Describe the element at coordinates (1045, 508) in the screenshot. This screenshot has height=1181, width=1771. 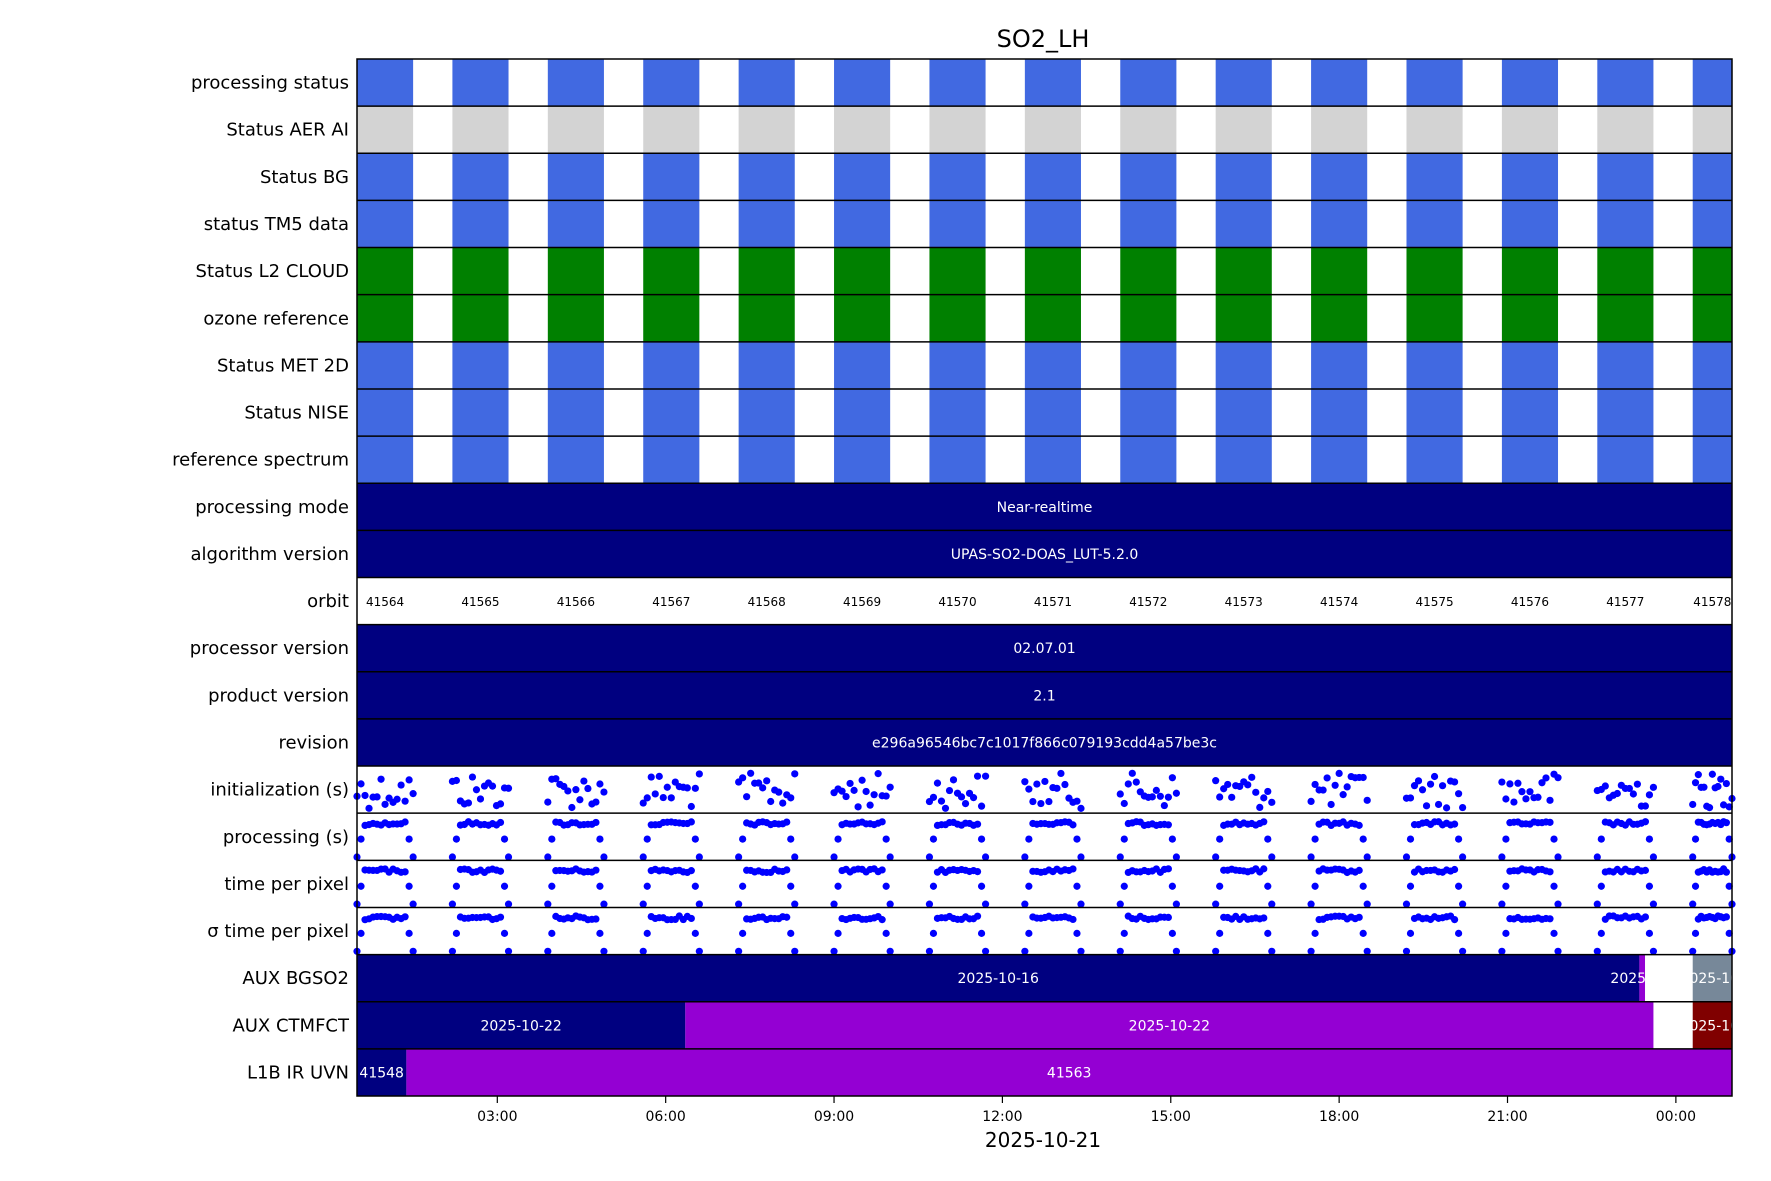
I see `band-segment-label: Near-realtime` at that location.